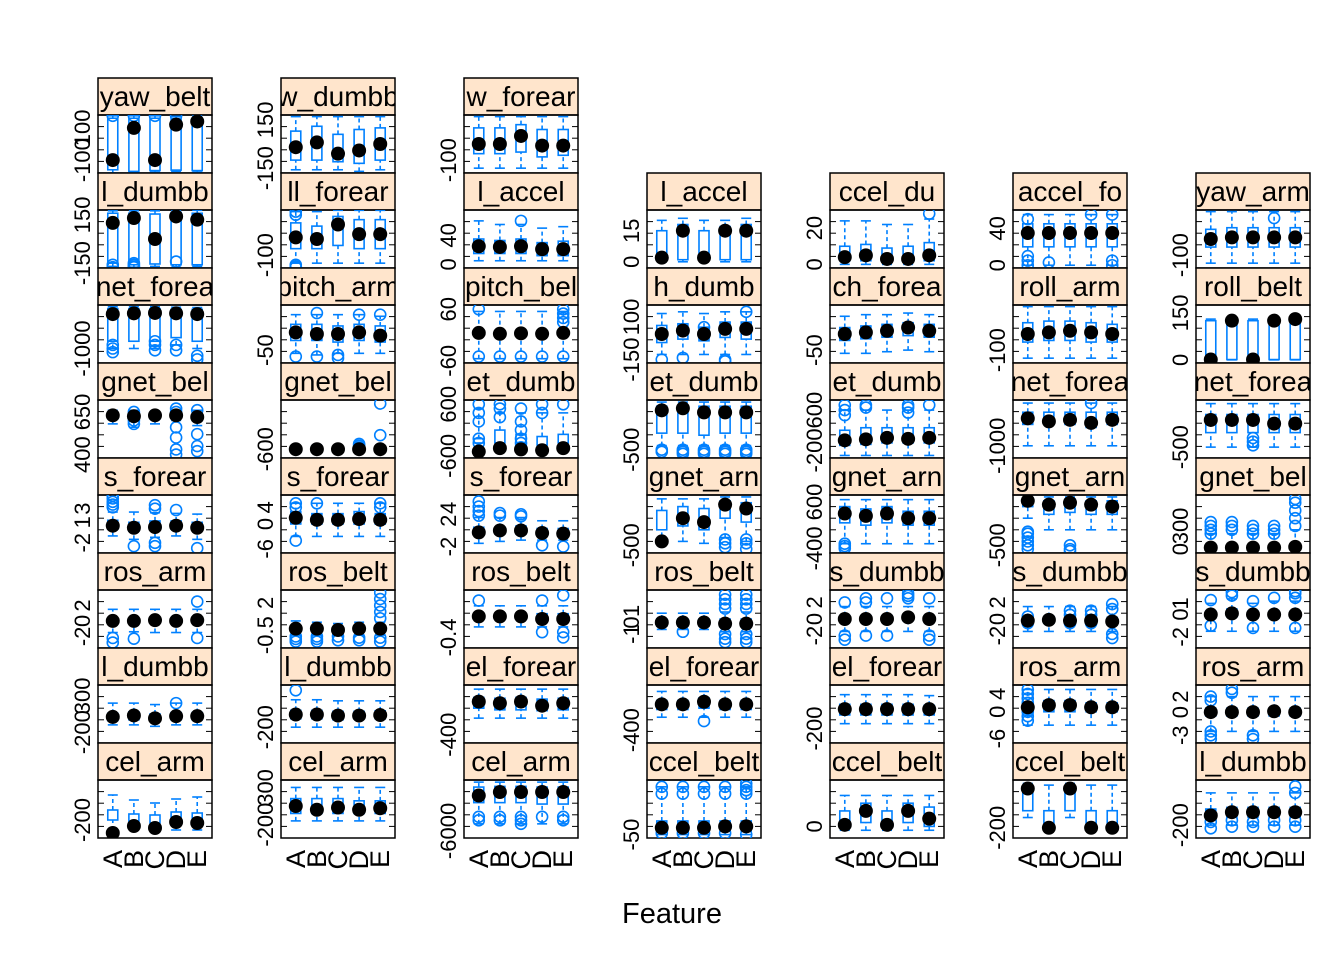 The image size is (1344, 960). Describe the element at coordinates (507, 604) in the screenshot. I see `panel: ros_belt -0.4` at that location.